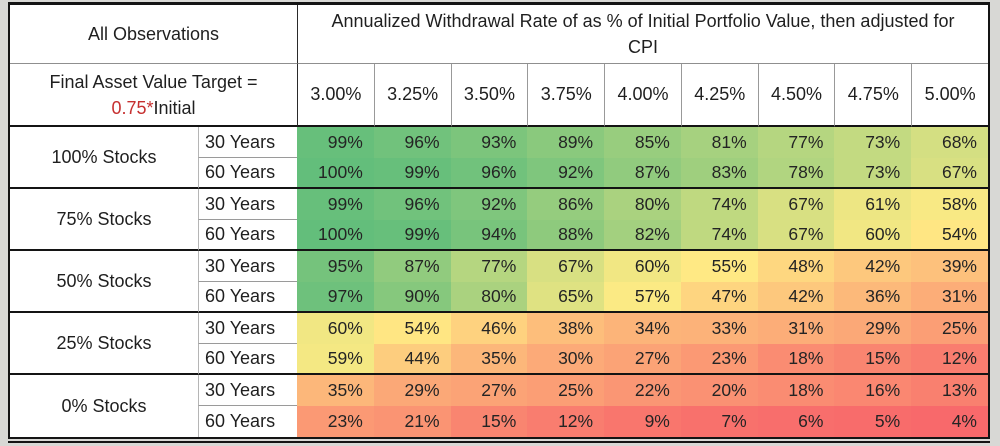  What do you see at coordinates (489, 95) in the screenshot?
I see `column-header: 3.50%` at bounding box center [489, 95].